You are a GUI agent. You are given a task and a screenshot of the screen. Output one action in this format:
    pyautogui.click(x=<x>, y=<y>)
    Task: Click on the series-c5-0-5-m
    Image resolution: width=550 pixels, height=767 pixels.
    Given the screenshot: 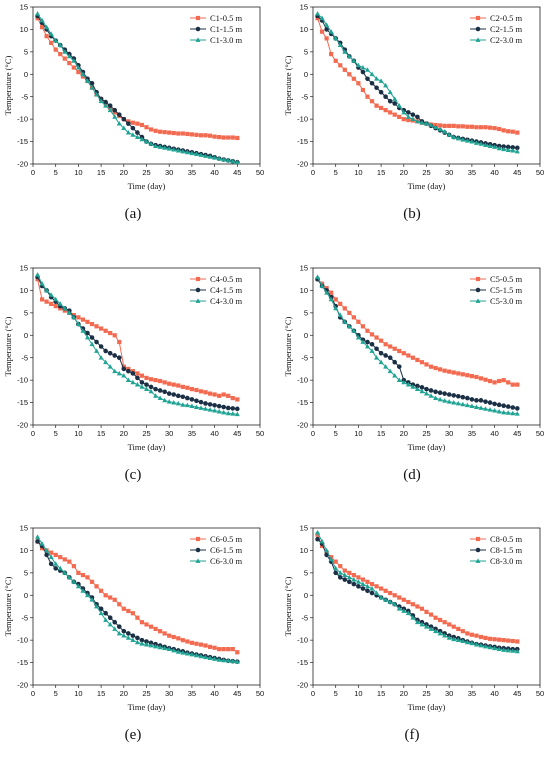 What is the action you would take?
    pyautogui.click(x=417, y=332)
    